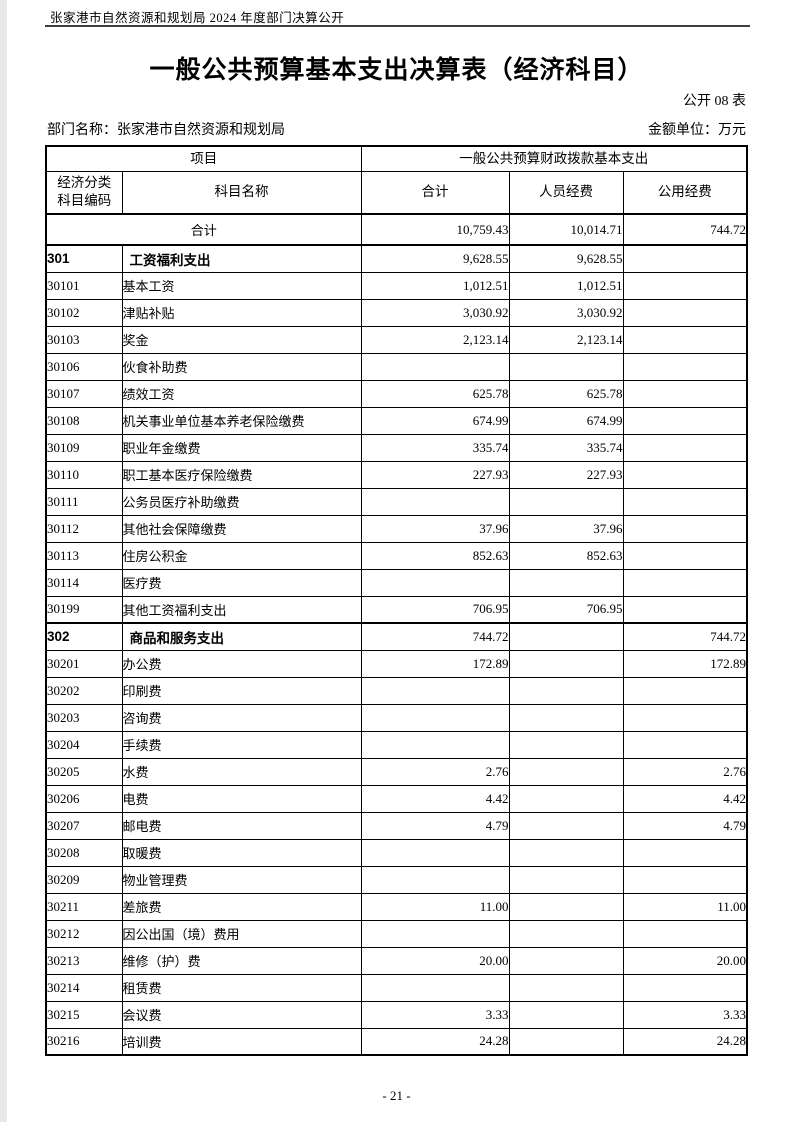  I want to click on cell-personnel: 625.78, so click(566, 393).